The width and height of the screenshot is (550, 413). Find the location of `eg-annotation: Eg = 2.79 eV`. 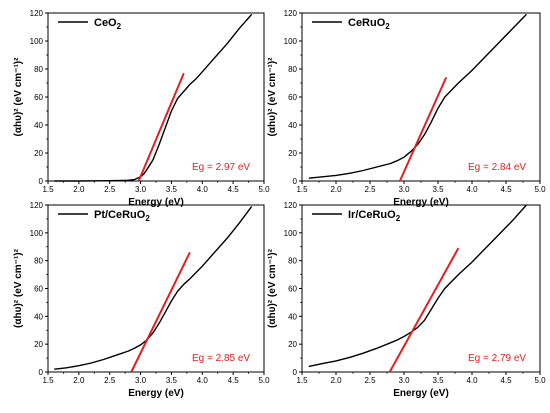

eg-annotation: Eg = 2.79 eV is located at coordinates (497, 358).